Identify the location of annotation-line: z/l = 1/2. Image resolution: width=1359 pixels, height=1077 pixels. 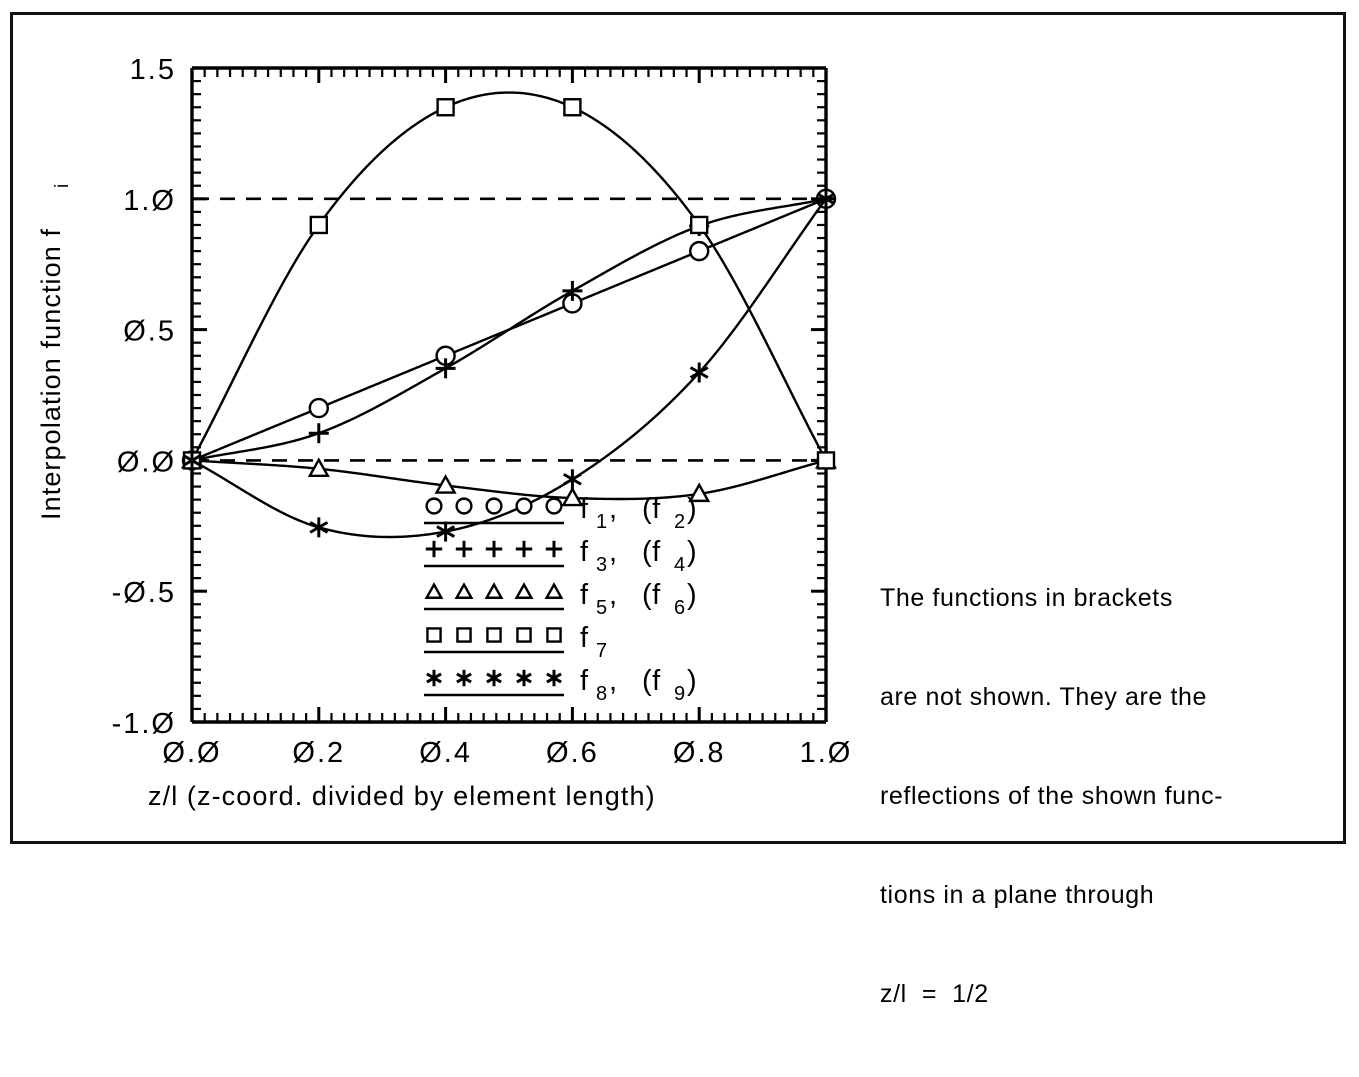
(934, 994).